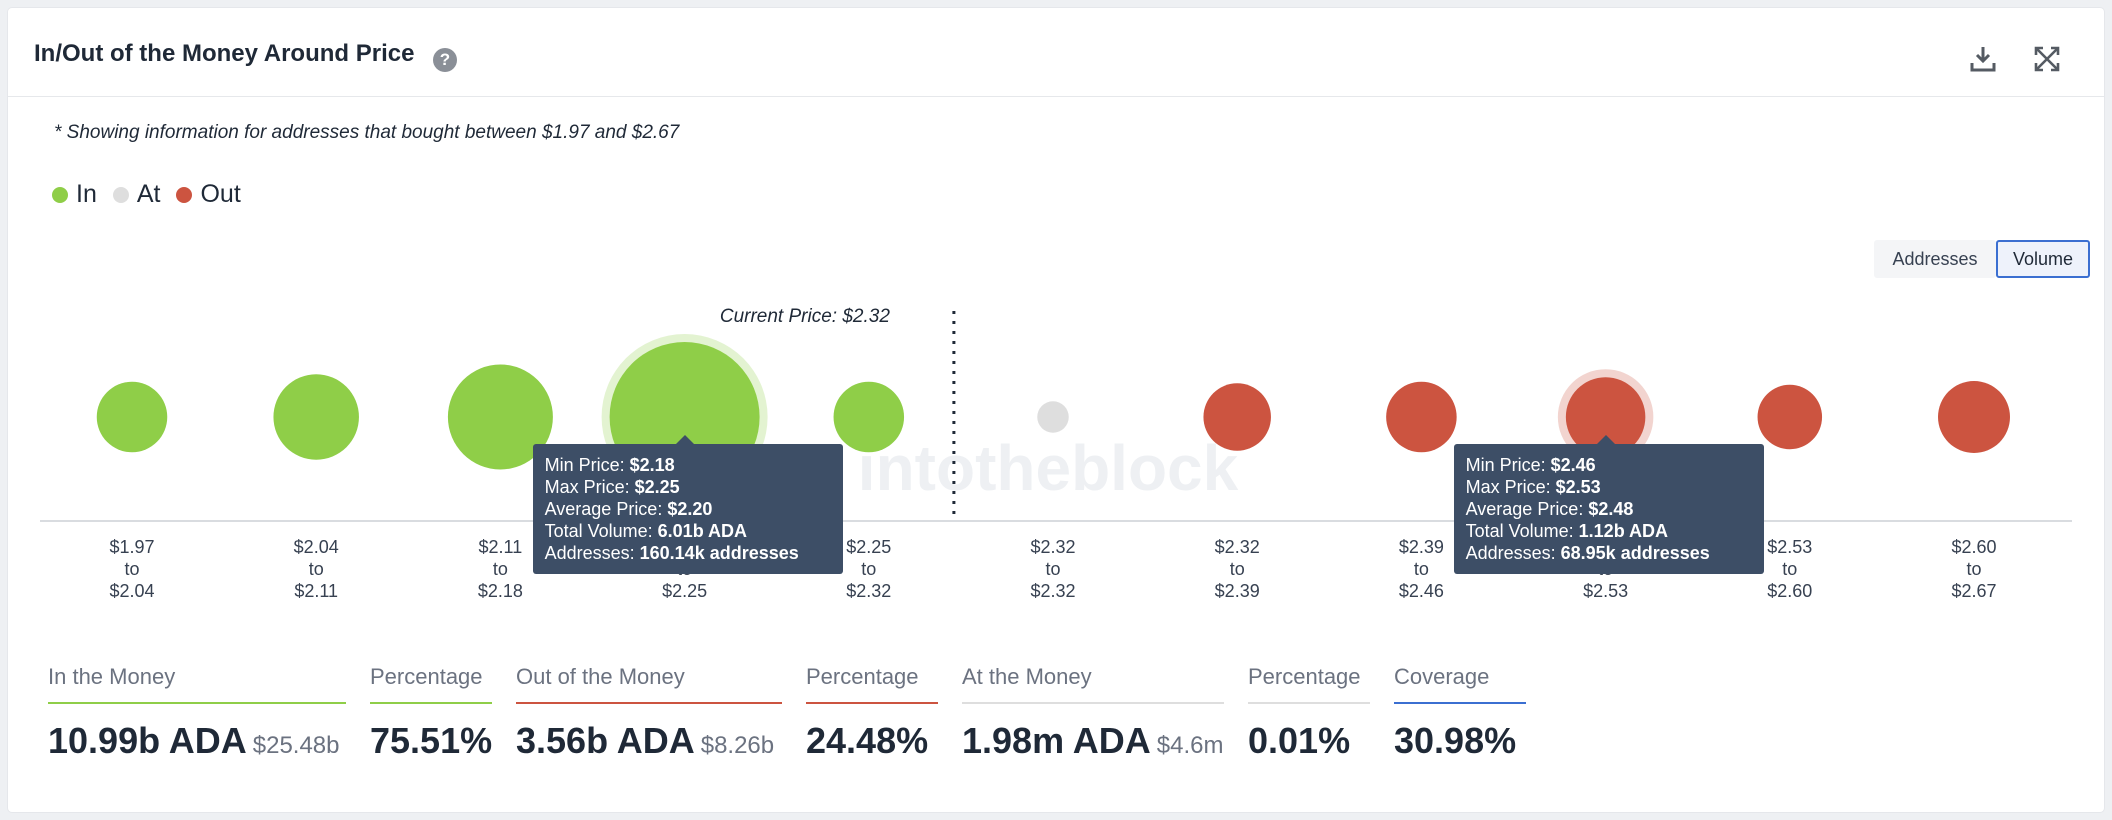 This screenshot has width=2112, height=820. What do you see at coordinates (1635, 553) in the screenshot?
I see `tooltip-value: 68.95k addresses` at bounding box center [1635, 553].